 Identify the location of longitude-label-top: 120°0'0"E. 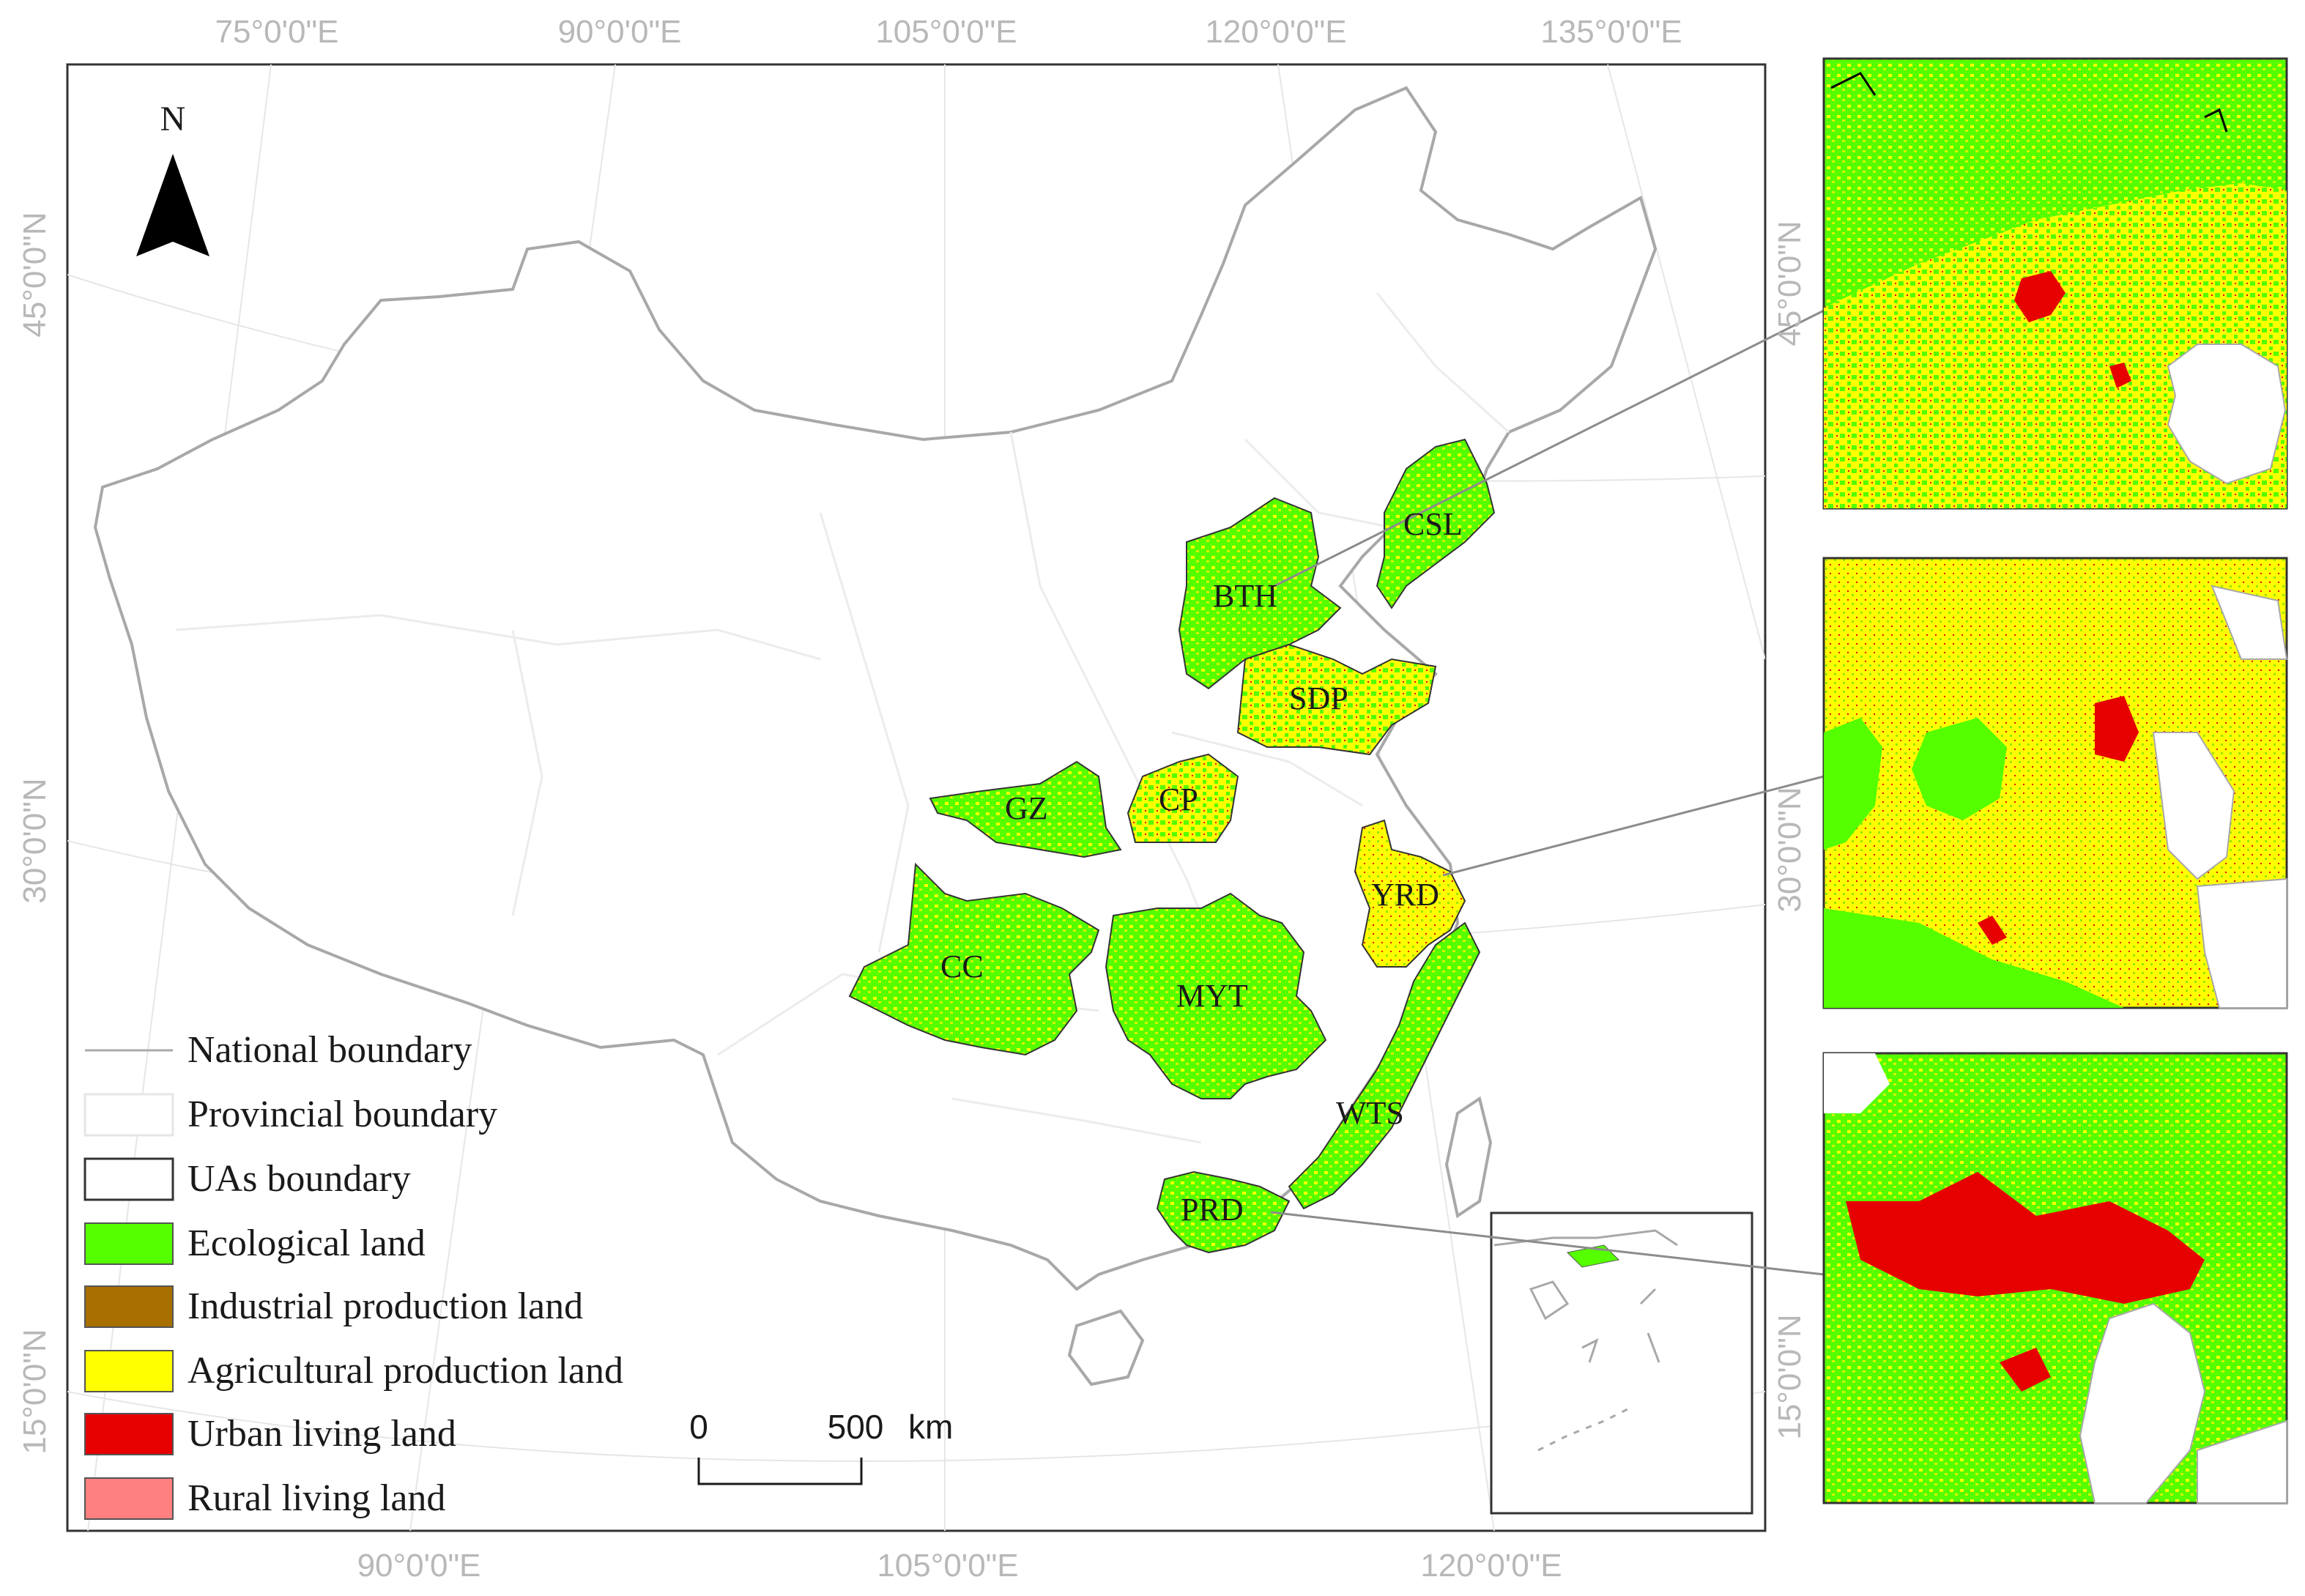
(1276, 32).